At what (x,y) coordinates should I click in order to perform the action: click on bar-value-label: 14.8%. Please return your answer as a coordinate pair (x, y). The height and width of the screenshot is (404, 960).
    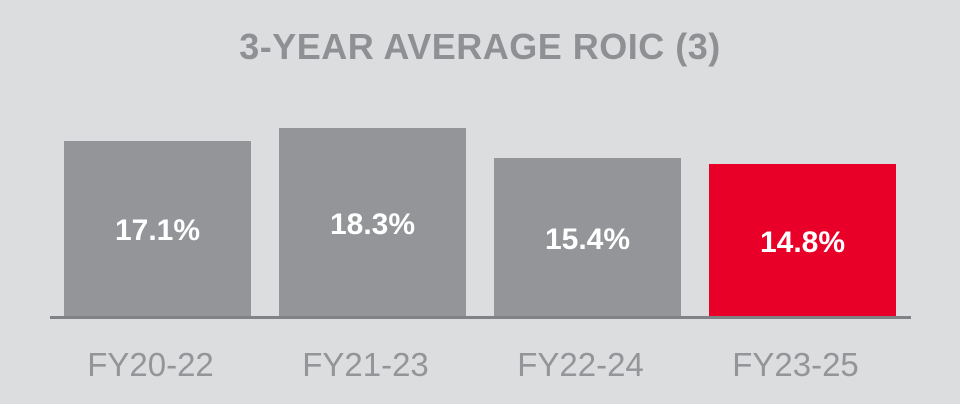
    Looking at the image, I should click on (802, 243).